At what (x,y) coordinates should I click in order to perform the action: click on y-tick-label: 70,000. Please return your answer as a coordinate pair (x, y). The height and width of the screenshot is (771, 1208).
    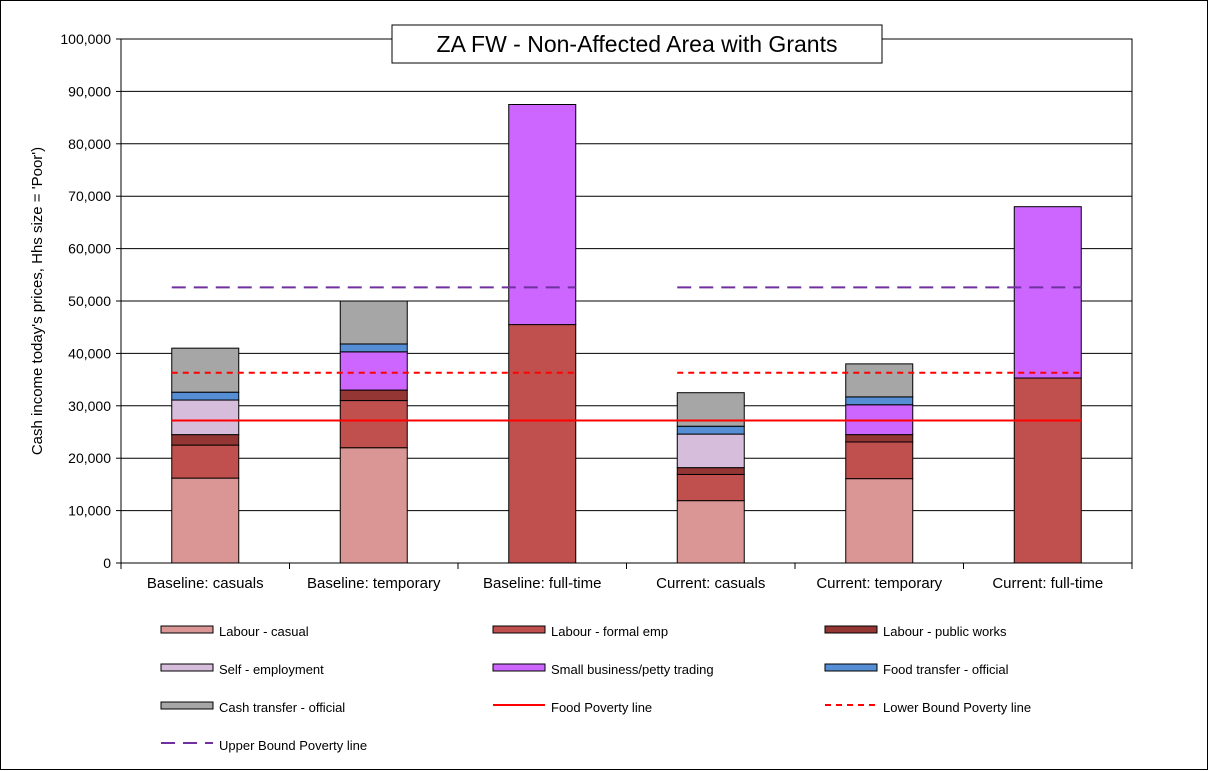
    Looking at the image, I should click on (89, 196).